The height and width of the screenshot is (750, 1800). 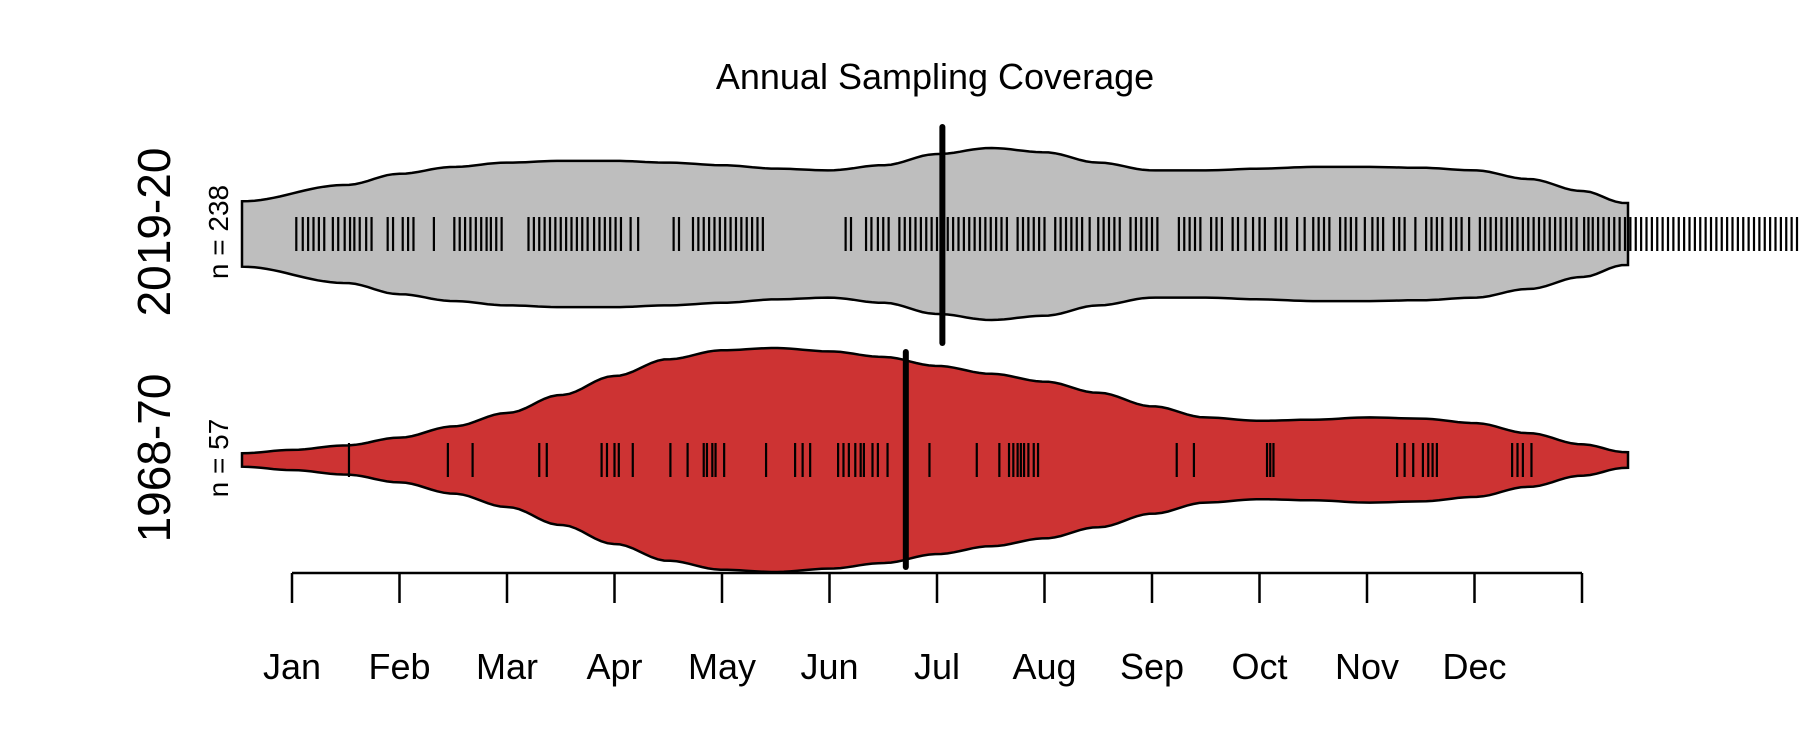 I want to click on series-label-2019-20: 2019-20, so click(x=154, y=232).